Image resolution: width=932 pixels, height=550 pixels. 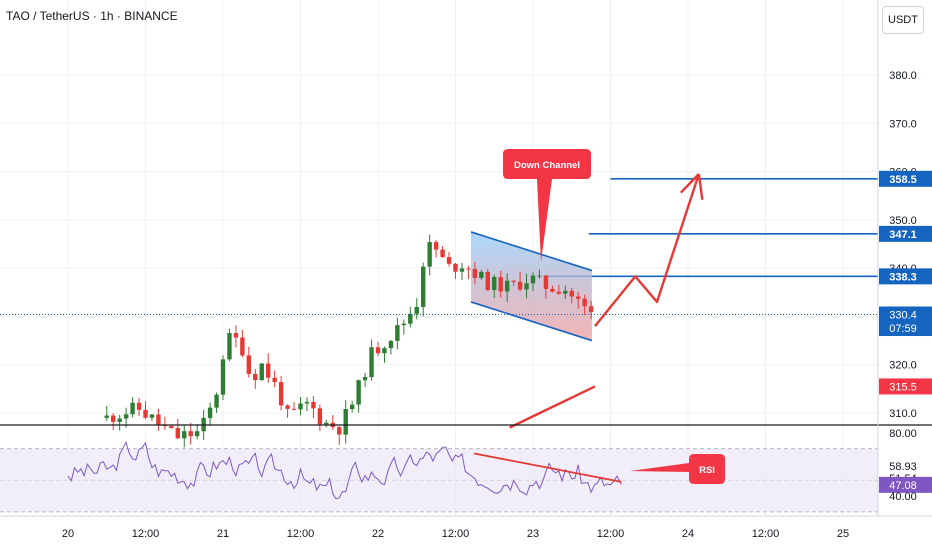 What do you see at coordinates (903, 76) in the screenshot?
I see `price-tick-label: 380.0` at bounding box center [903, 76].